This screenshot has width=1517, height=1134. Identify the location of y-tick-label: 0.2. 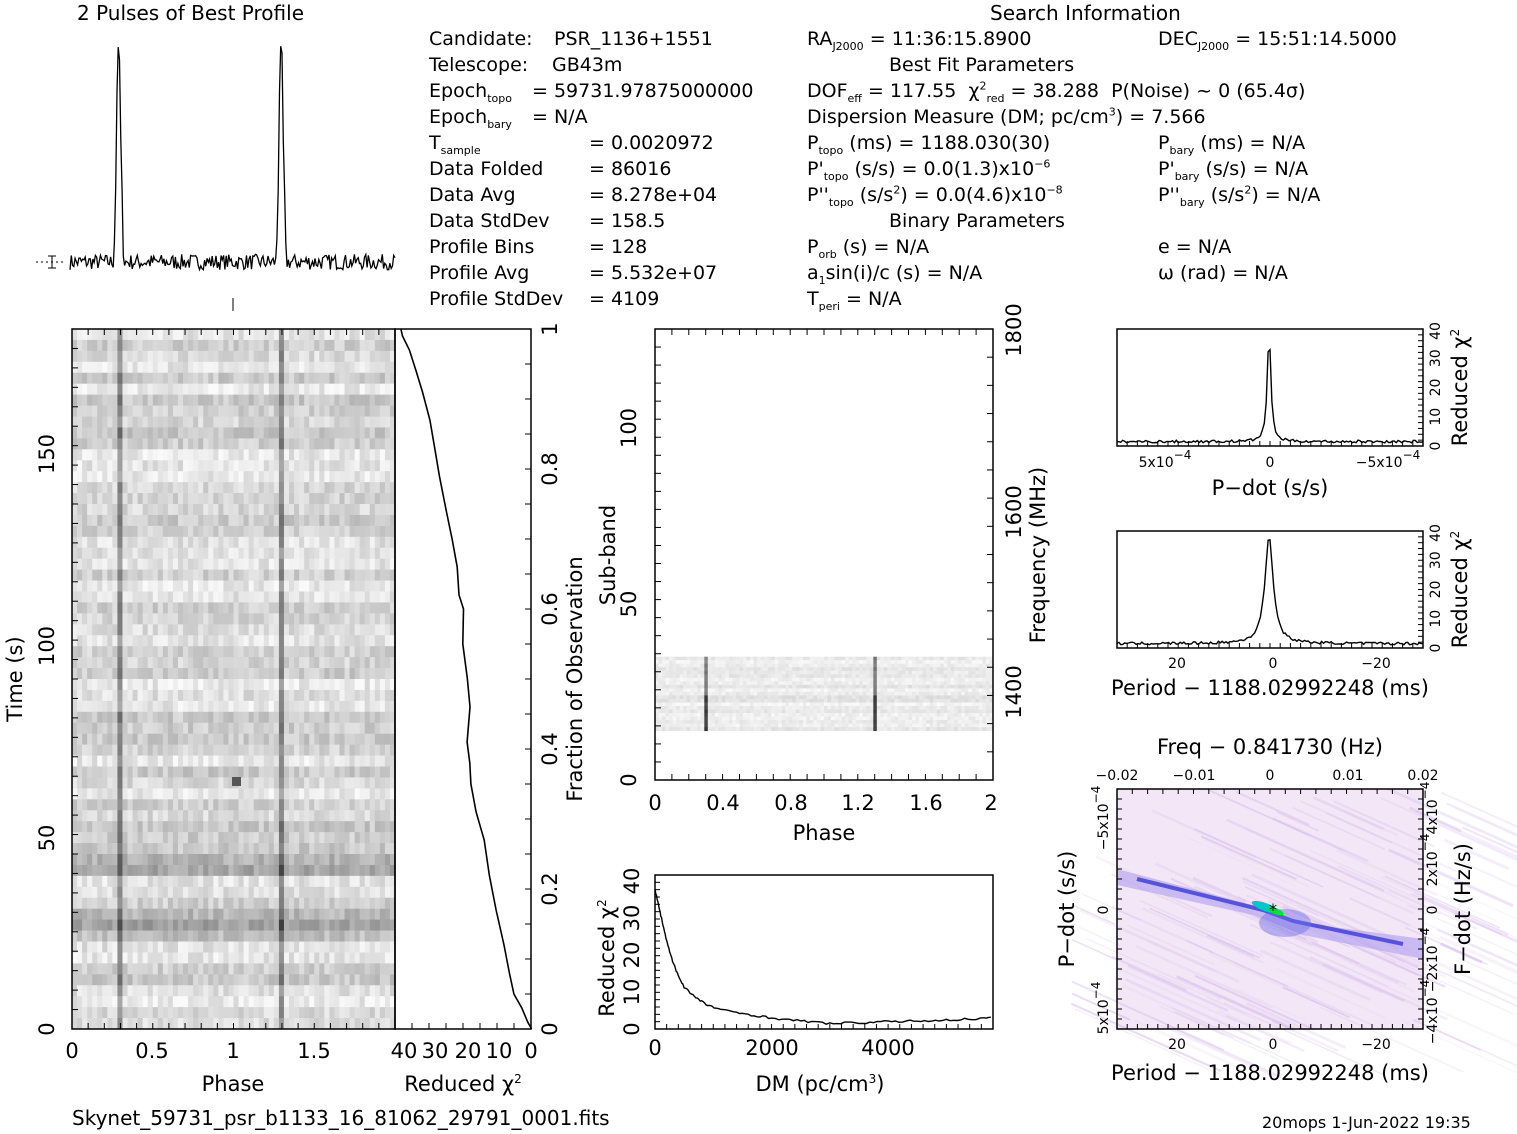
(550, 888).